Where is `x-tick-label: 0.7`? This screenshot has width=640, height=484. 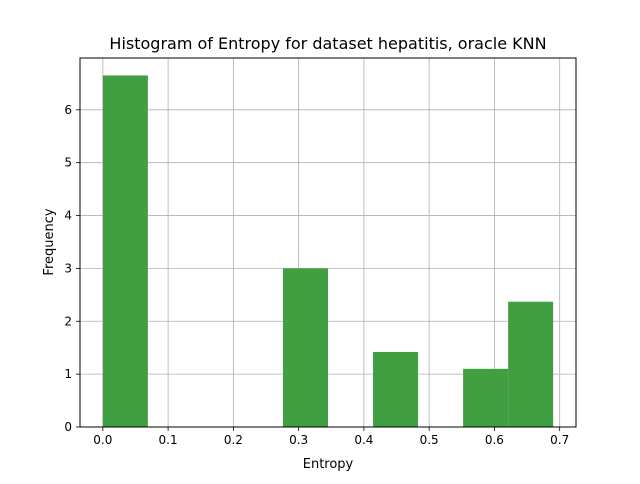
x-tick-label: 0.7 is located at coordinates (559, 440).